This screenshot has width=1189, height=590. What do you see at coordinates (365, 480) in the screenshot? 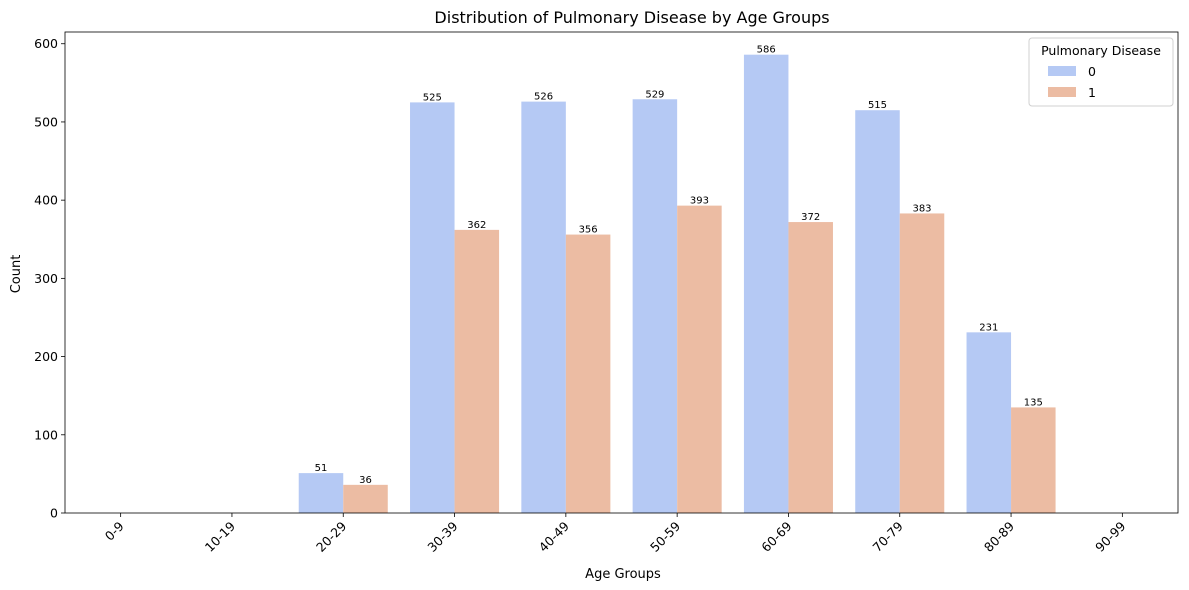
I see `bar-value-label: 36` at bounding box center [365, 480].